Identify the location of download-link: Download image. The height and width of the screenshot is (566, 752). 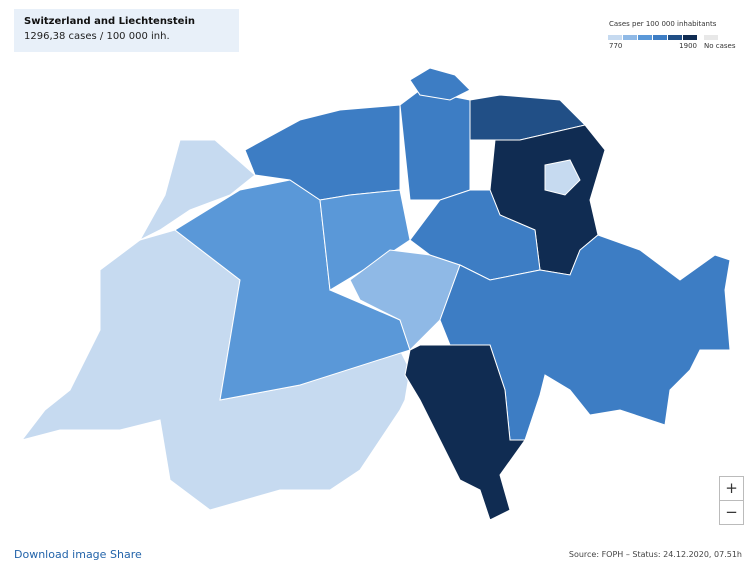
(60, 554).